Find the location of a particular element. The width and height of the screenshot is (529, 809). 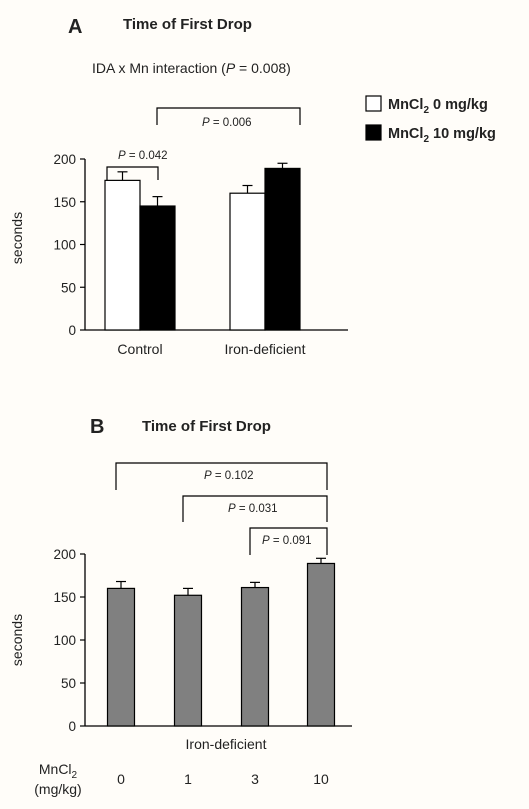

panel-a-y-tick-label: 150 is located at coordinates (64, 202).